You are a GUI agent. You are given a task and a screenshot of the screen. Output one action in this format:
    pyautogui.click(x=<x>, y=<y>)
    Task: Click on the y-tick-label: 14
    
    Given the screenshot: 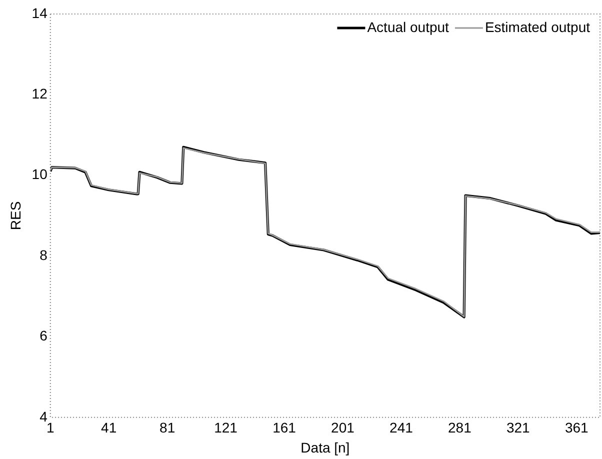 What is the action you would take?
    pyautogui.click(x=40, y=12)
    